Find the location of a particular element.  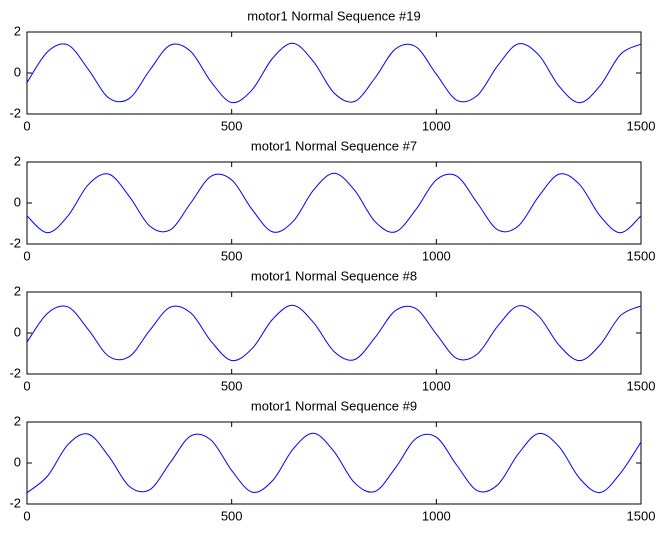

chart-title: motor1 Normal Sequence #8 is located at coordinates (334, 275).